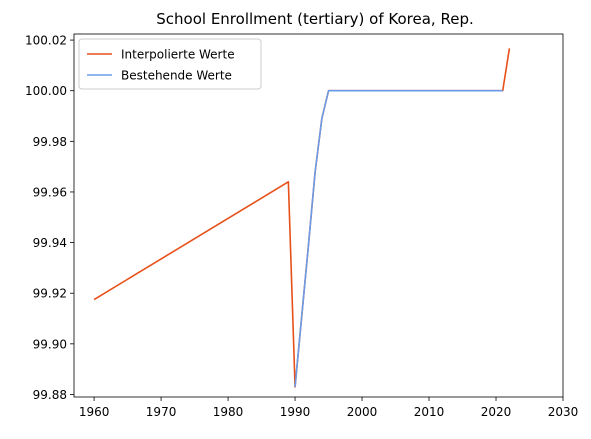 This screenshot has height=439, width=591. Describe the element at coordinates (228, 412) in the screenshot. I see `x-tick-label: 1980` at that location.